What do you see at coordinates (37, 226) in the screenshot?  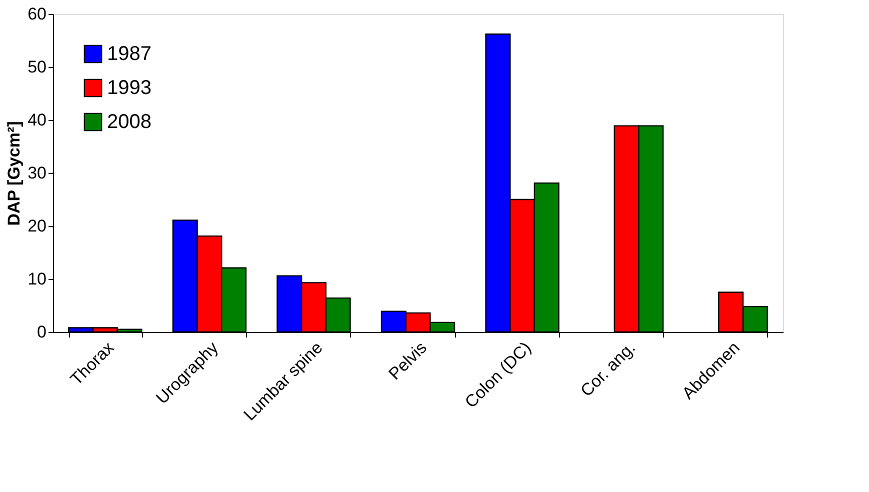 I see `y-tick-label: 20` at bounding box center [37, 226].